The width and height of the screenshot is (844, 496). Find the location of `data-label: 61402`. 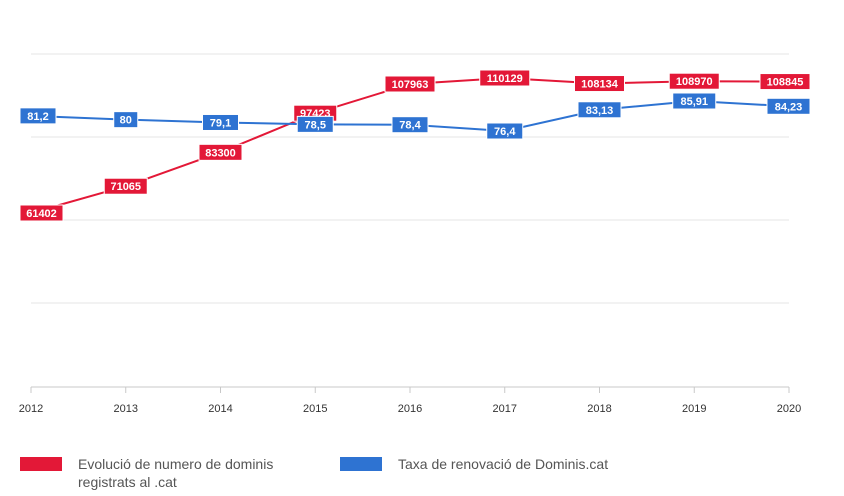

data-label: 61402 is located at coordinates (41, 214).